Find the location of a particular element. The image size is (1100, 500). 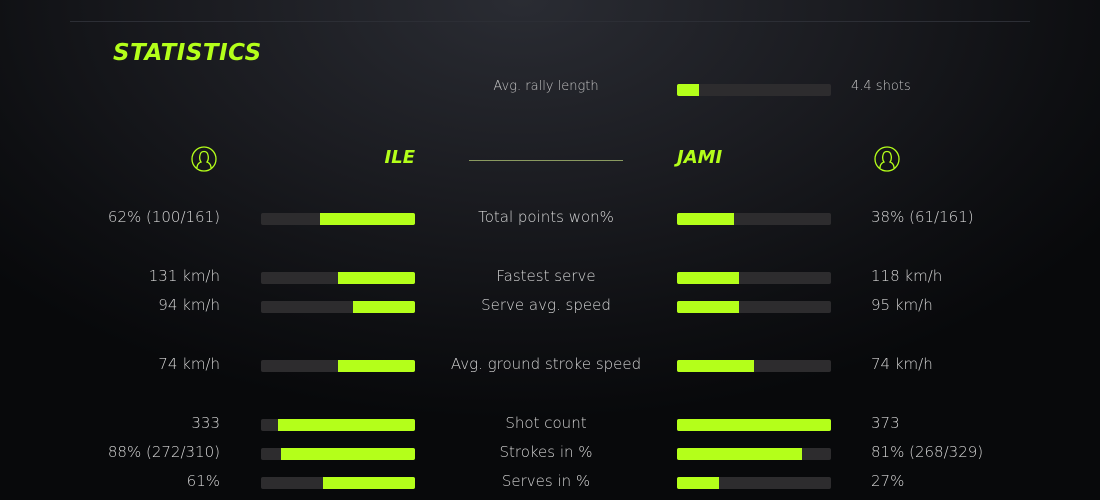

player-right-name: JAMI is located at coordinates (700, 157).